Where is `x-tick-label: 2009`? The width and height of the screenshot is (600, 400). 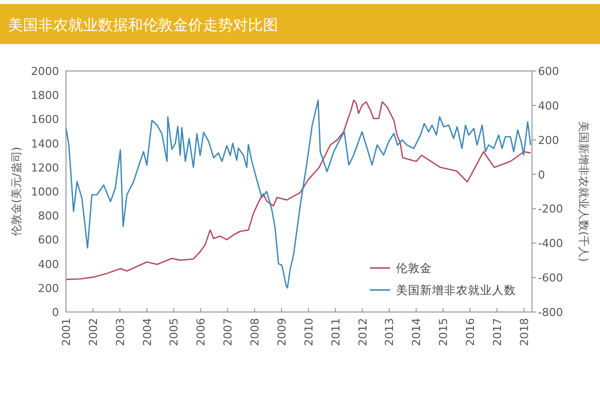
x-tick-label: 2009 is located at coordinates (281, 332).